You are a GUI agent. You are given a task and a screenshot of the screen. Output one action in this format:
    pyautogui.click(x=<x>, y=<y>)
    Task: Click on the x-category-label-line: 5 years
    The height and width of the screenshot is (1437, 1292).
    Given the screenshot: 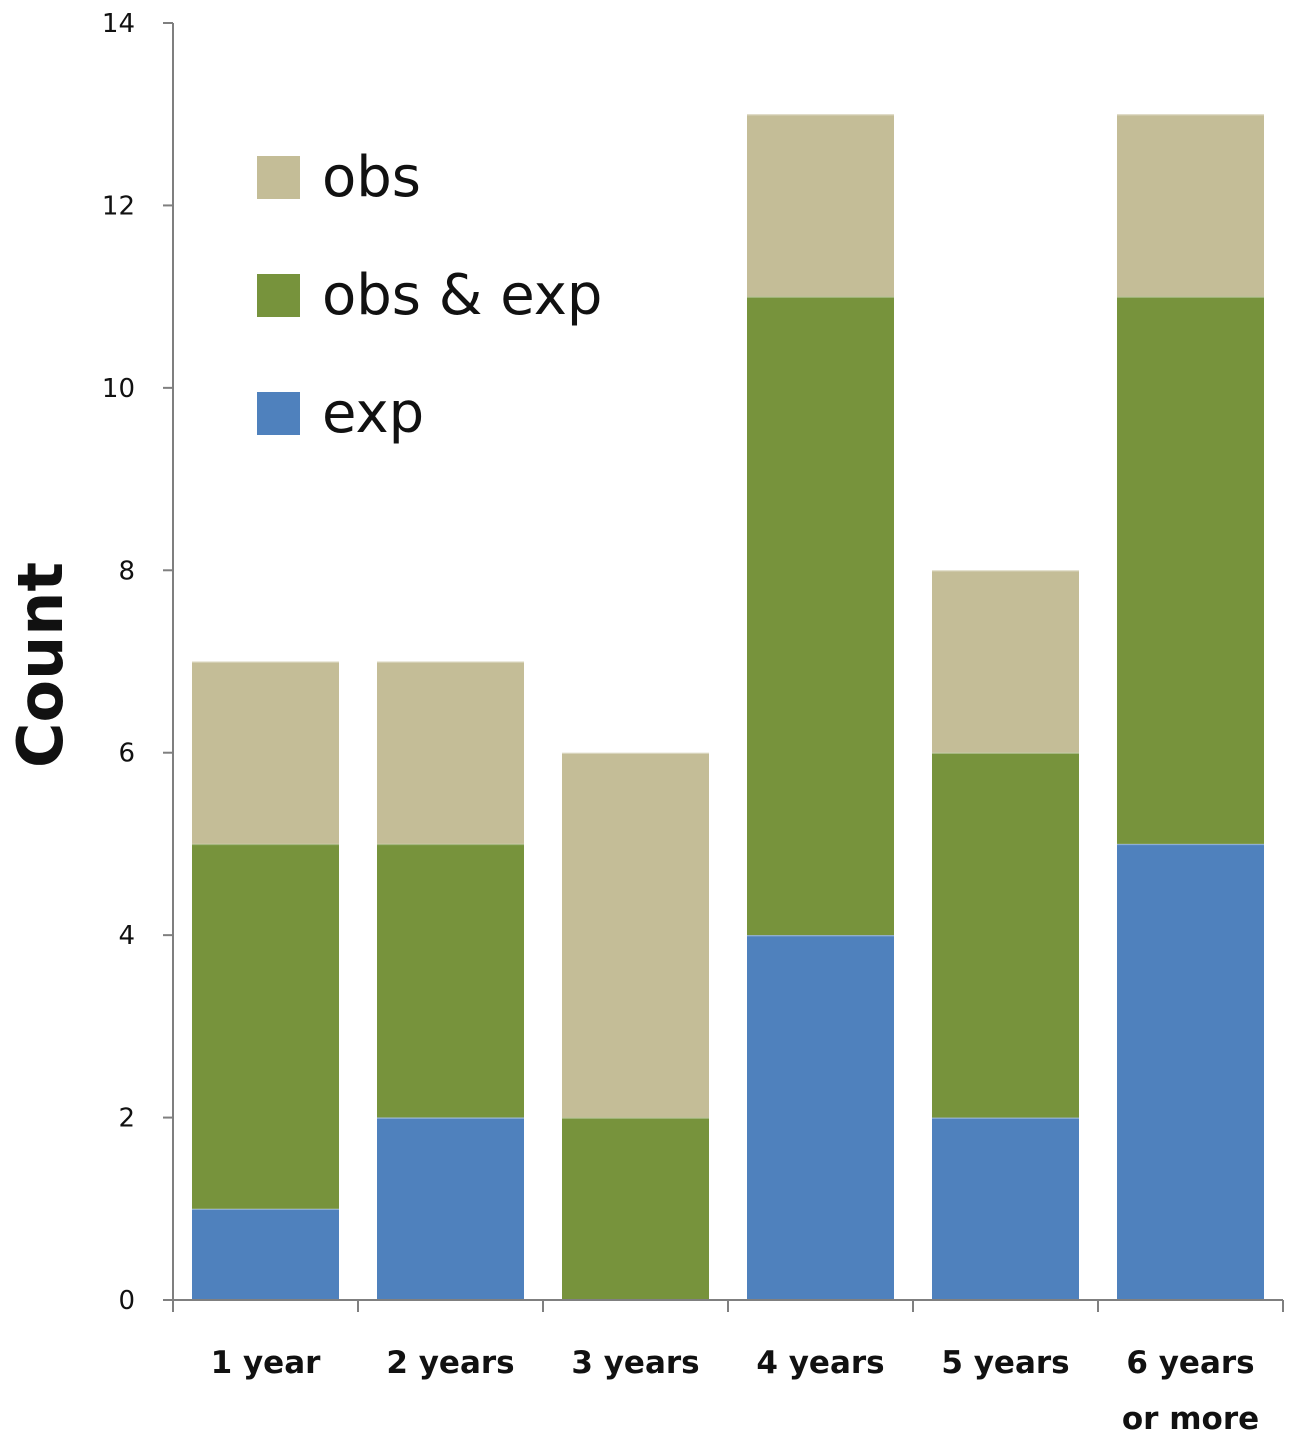 What is the action you would take?
    pyautogui.click(x=1005, y=1363)
    